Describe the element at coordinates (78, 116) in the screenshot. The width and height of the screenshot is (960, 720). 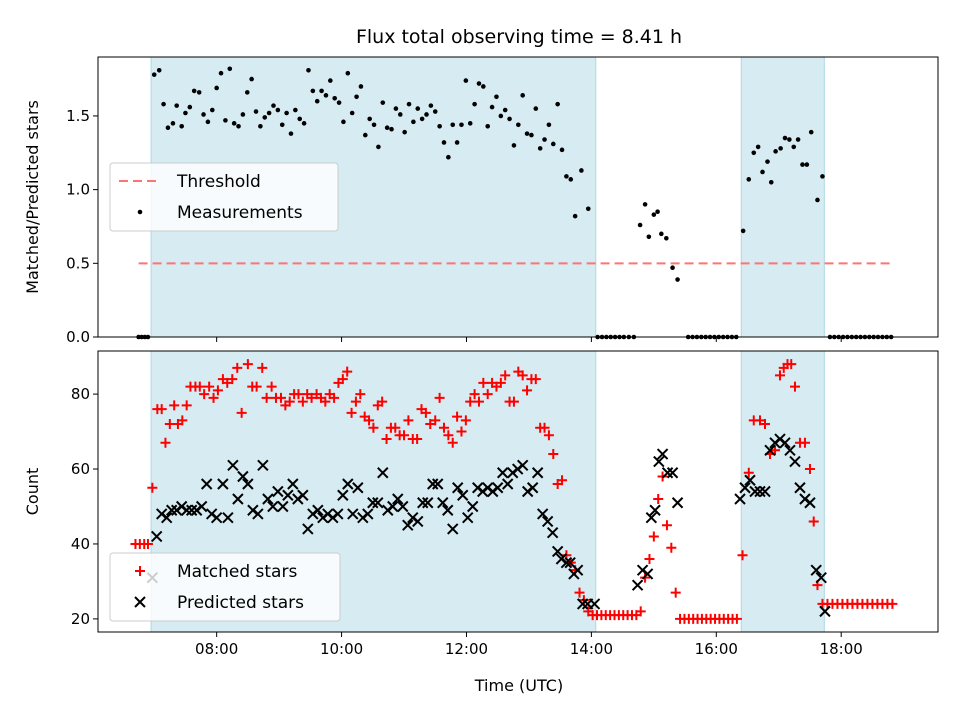
I see `y-tick-label: 1.5` at that location.